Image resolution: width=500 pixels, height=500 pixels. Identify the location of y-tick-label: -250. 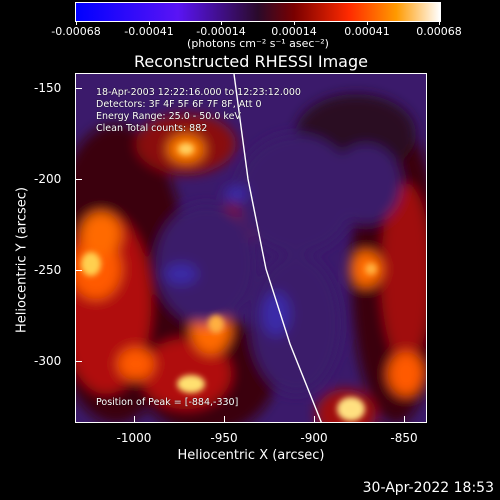
(48, 270).